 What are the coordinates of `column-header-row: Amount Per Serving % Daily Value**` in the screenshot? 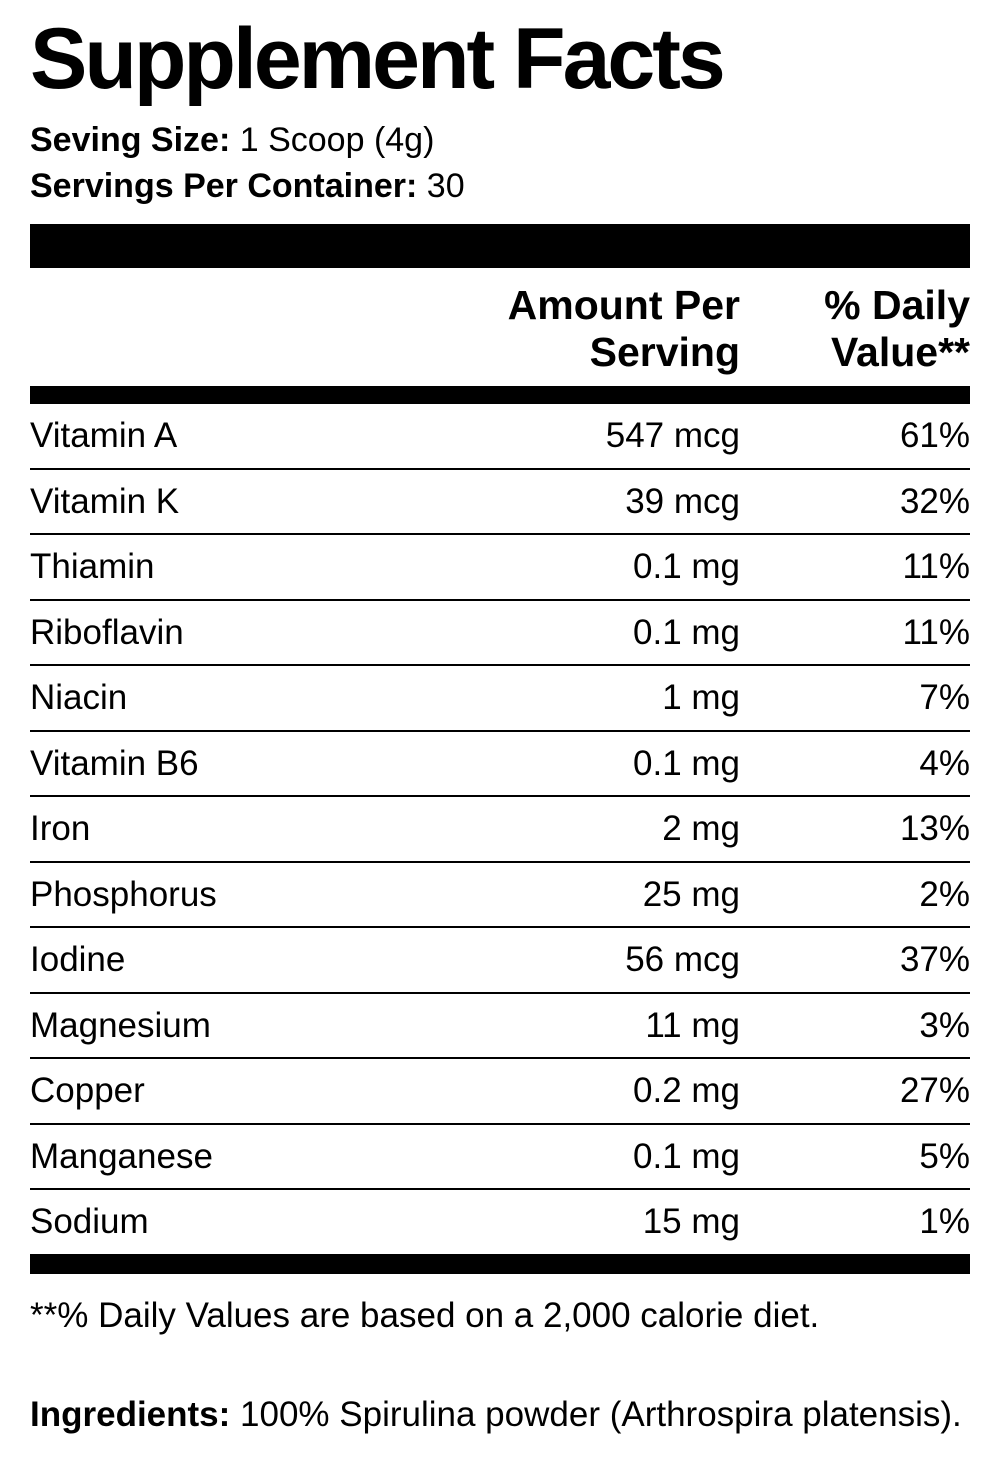 It's located at (500, 327).